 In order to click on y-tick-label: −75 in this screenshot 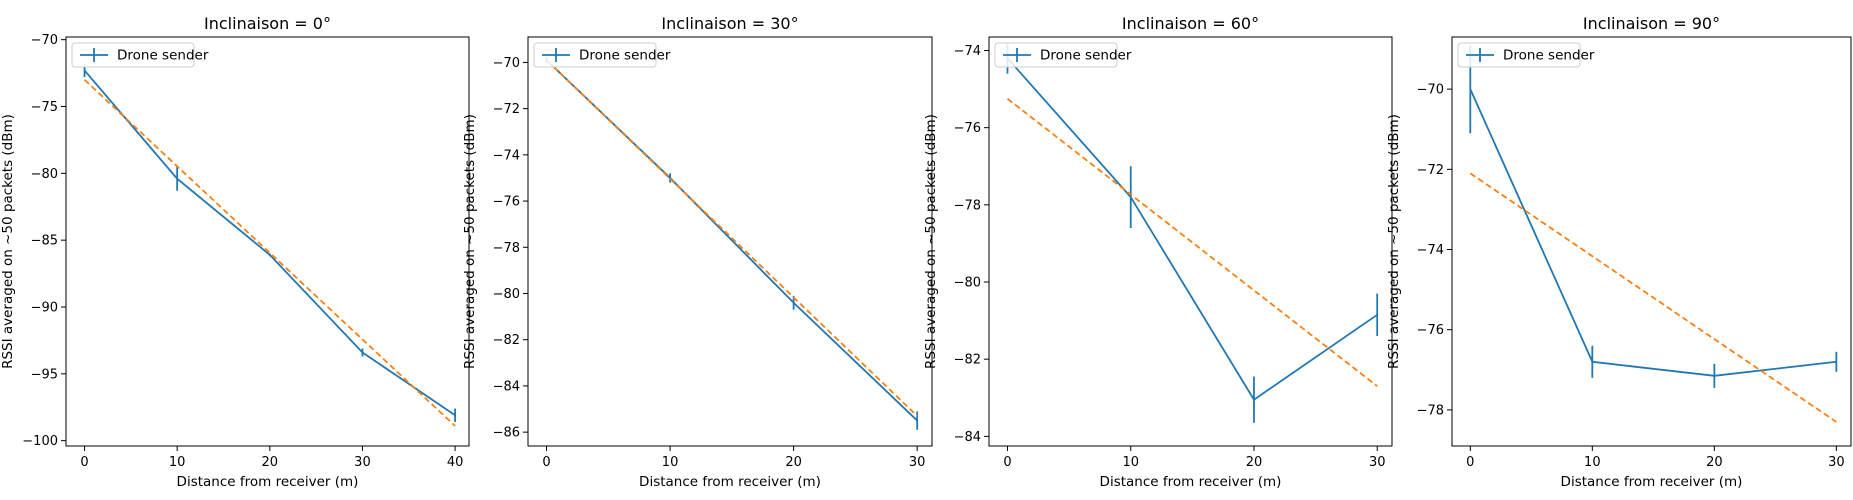, I will do `click(44, 107)`.